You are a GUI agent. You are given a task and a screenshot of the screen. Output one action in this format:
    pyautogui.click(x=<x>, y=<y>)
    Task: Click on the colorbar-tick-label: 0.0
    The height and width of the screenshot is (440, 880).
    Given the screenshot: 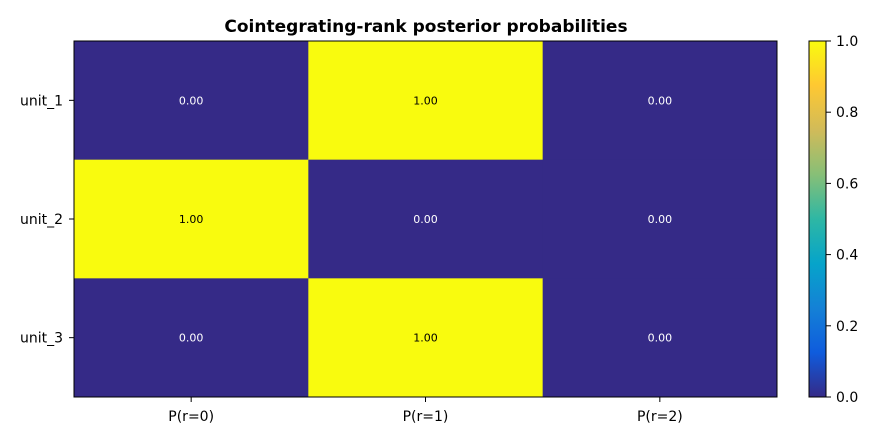 What is the action you would take?
    pyautogui.click(x=847, y=398)
    